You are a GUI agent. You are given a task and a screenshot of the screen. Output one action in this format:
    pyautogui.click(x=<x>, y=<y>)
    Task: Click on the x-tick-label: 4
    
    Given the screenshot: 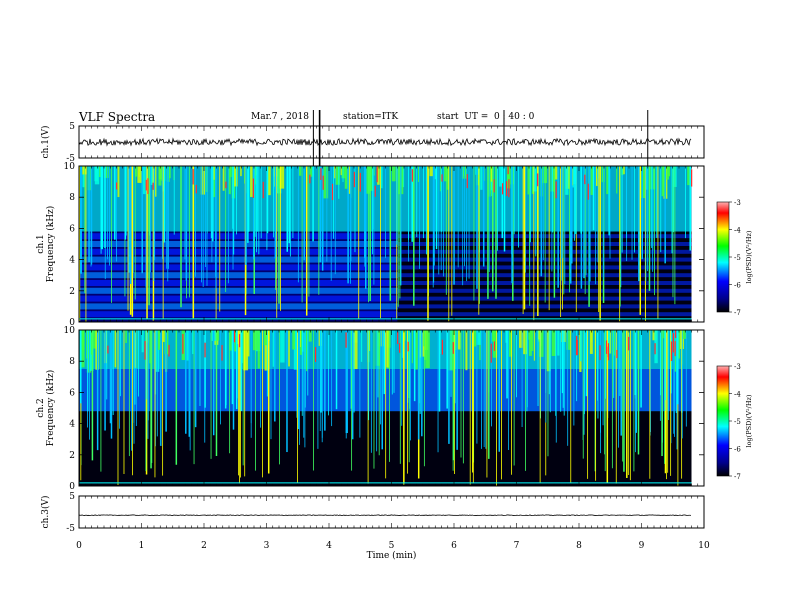 What is the action you would take?
    pyautogui.click(x=329, y=546)
    